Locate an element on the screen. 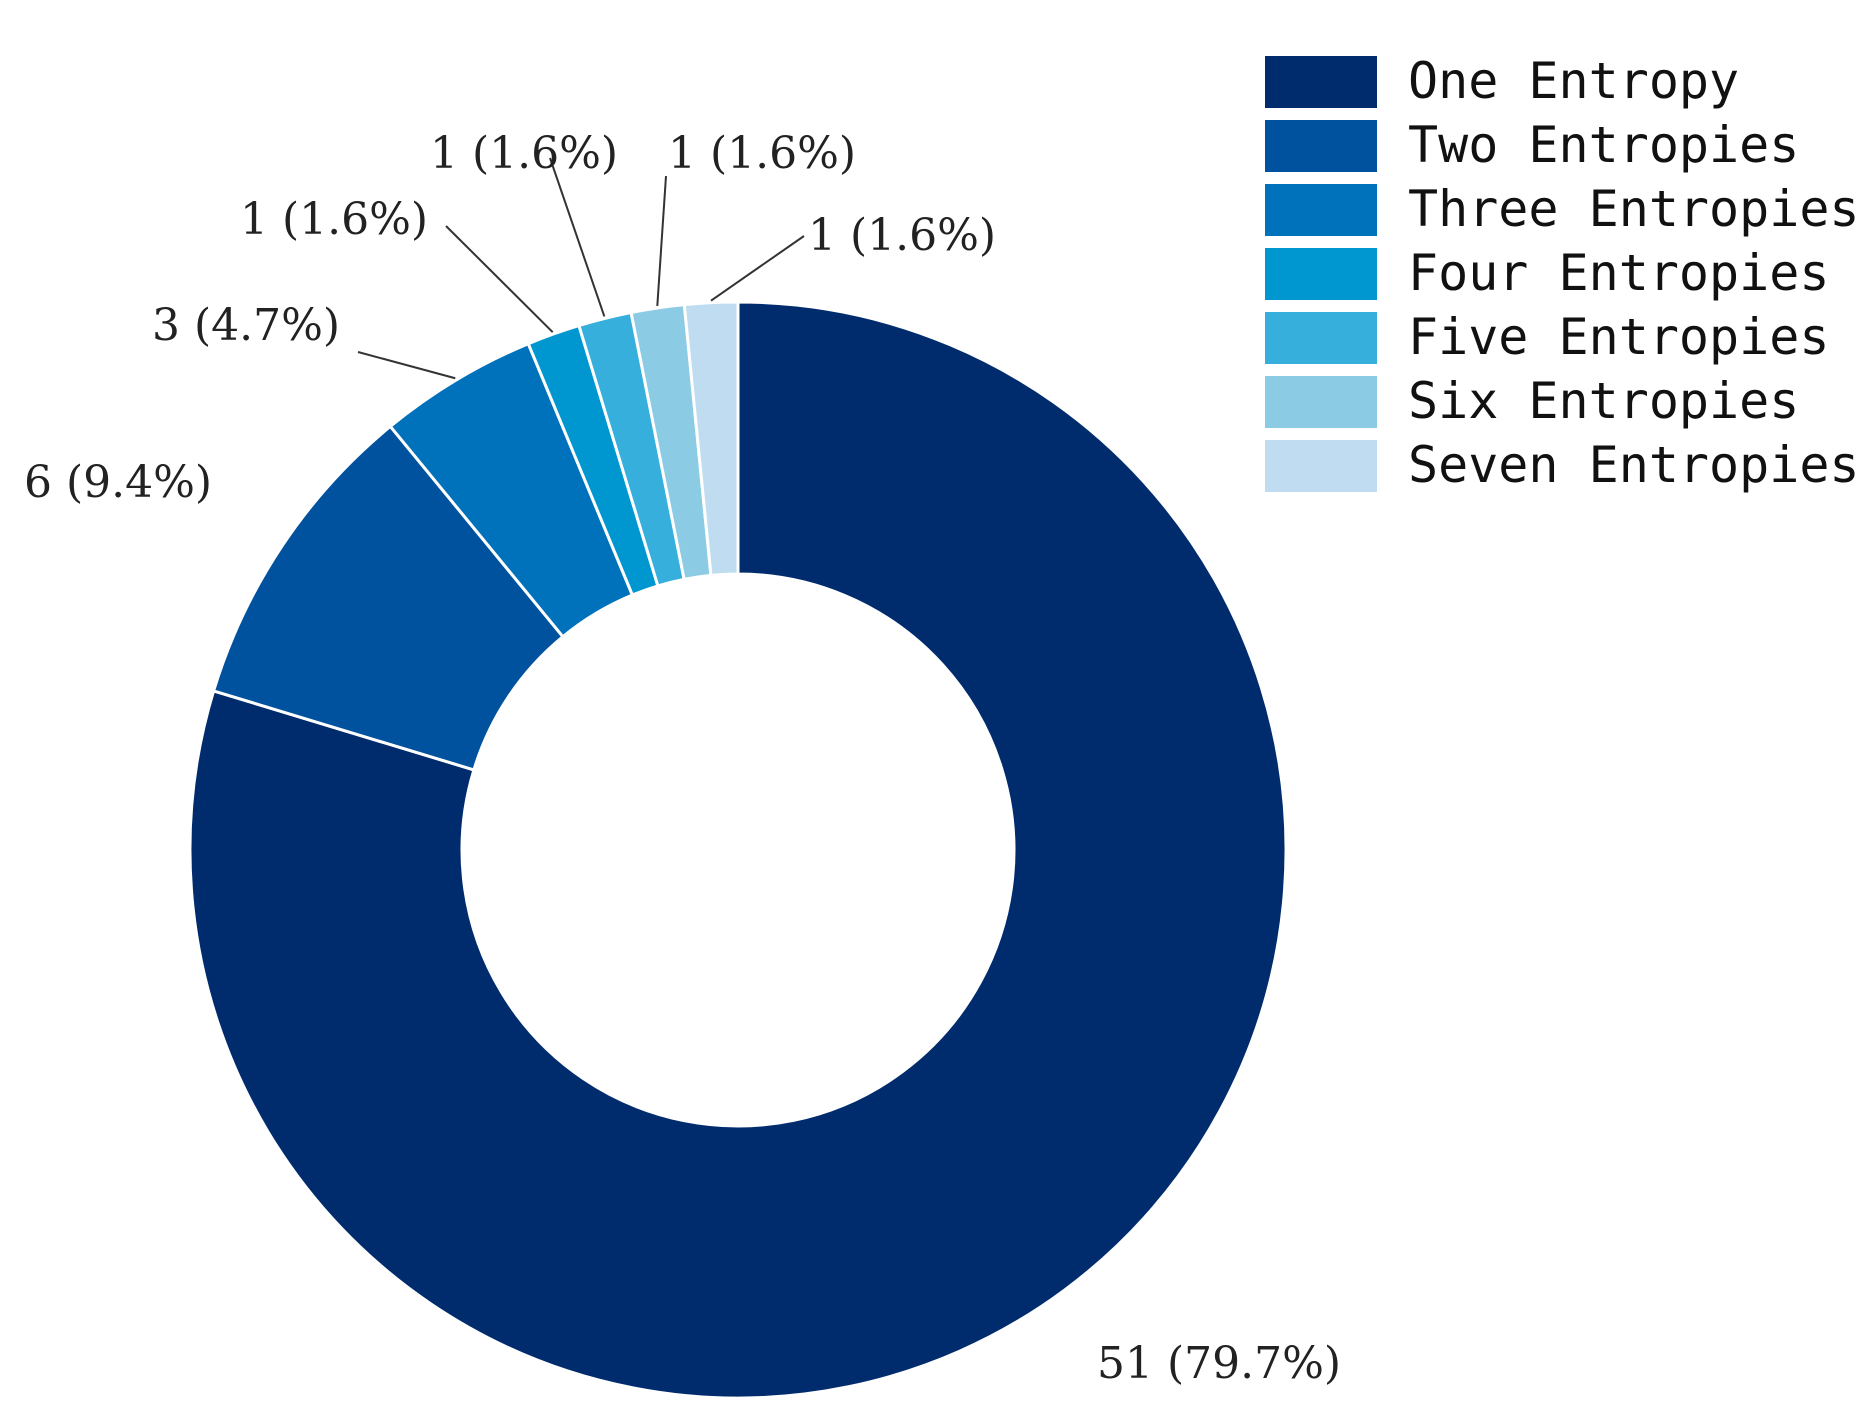 This screenshot has width=1855, height=1419. legend-item-two-entropies: Two Entropies is located at coordinates (1532, 145).